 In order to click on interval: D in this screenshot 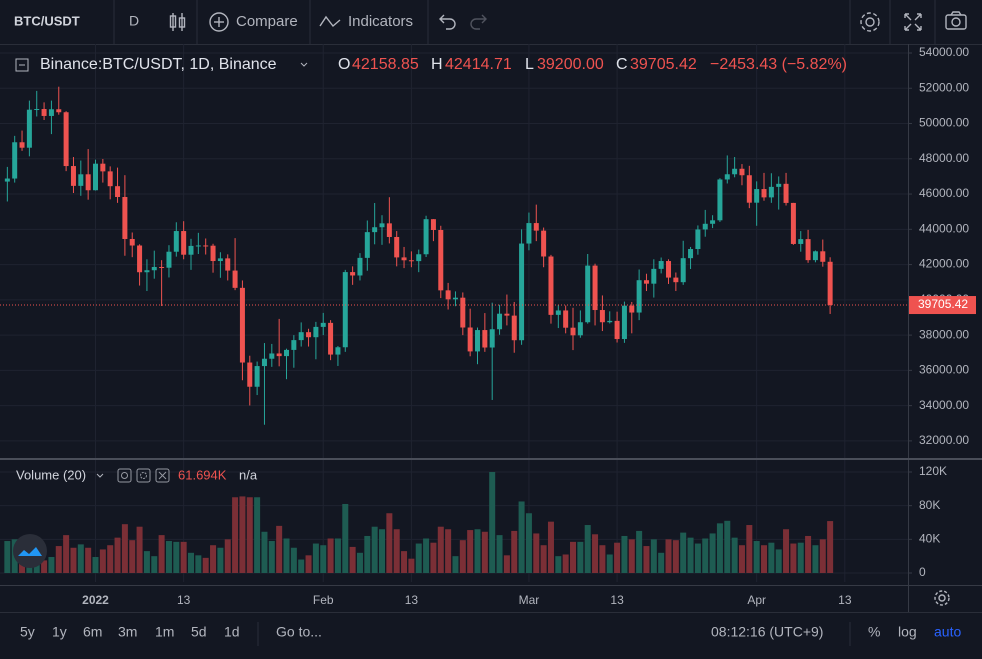, I will do `click(134, 21)`.